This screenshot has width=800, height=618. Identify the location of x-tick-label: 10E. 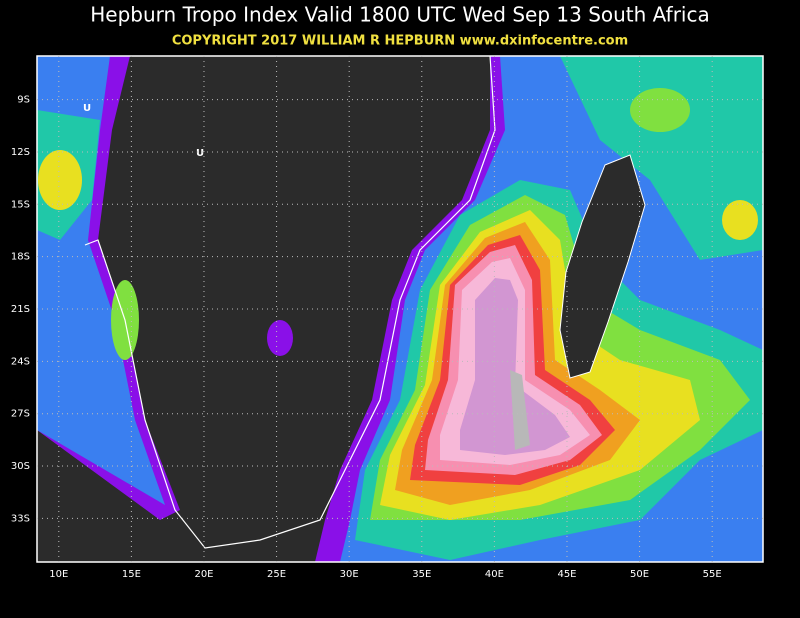
(58, 574).